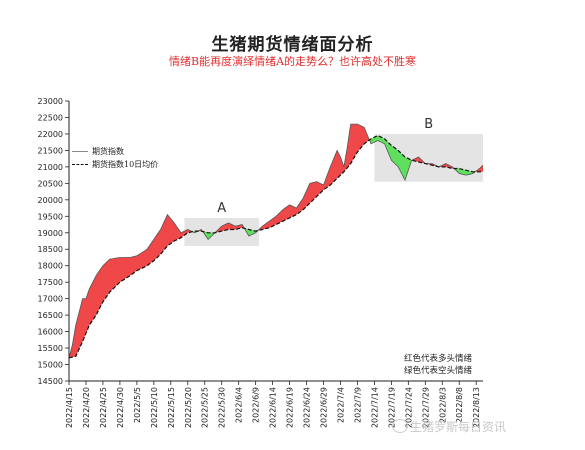 The width and height of the screenshot is (585, 450). I want to click on x-tick-label: 2022/7/9, so click(357, 405).